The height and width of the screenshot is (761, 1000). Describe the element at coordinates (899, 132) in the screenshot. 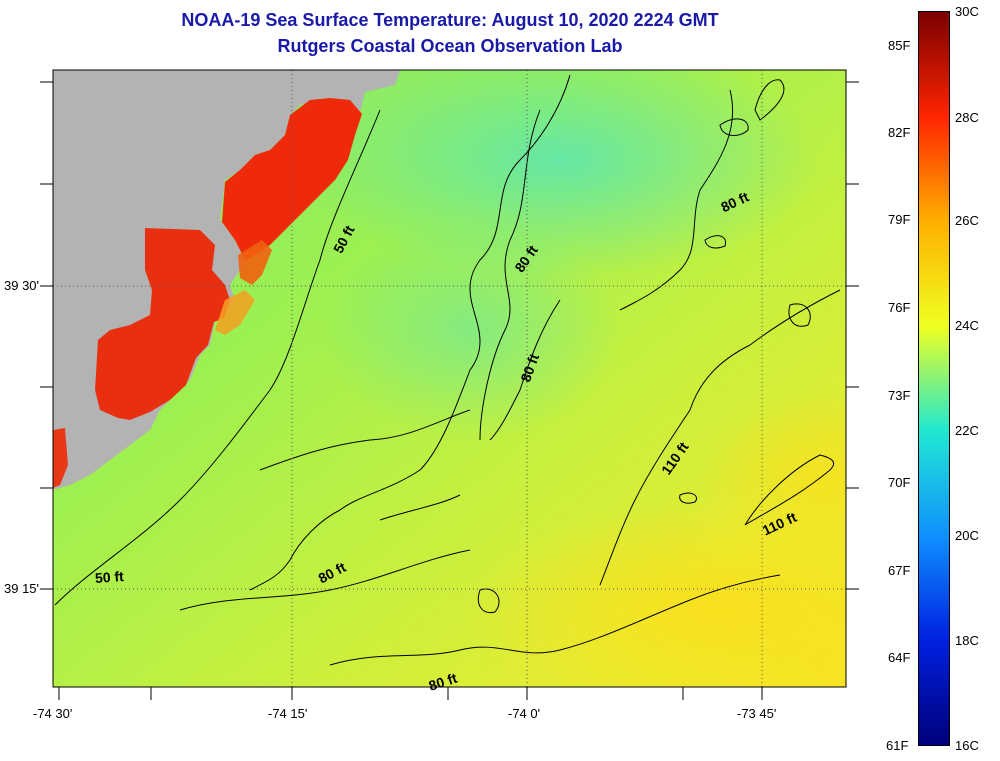

I see `fahrenheit-label: 82F` at that location.